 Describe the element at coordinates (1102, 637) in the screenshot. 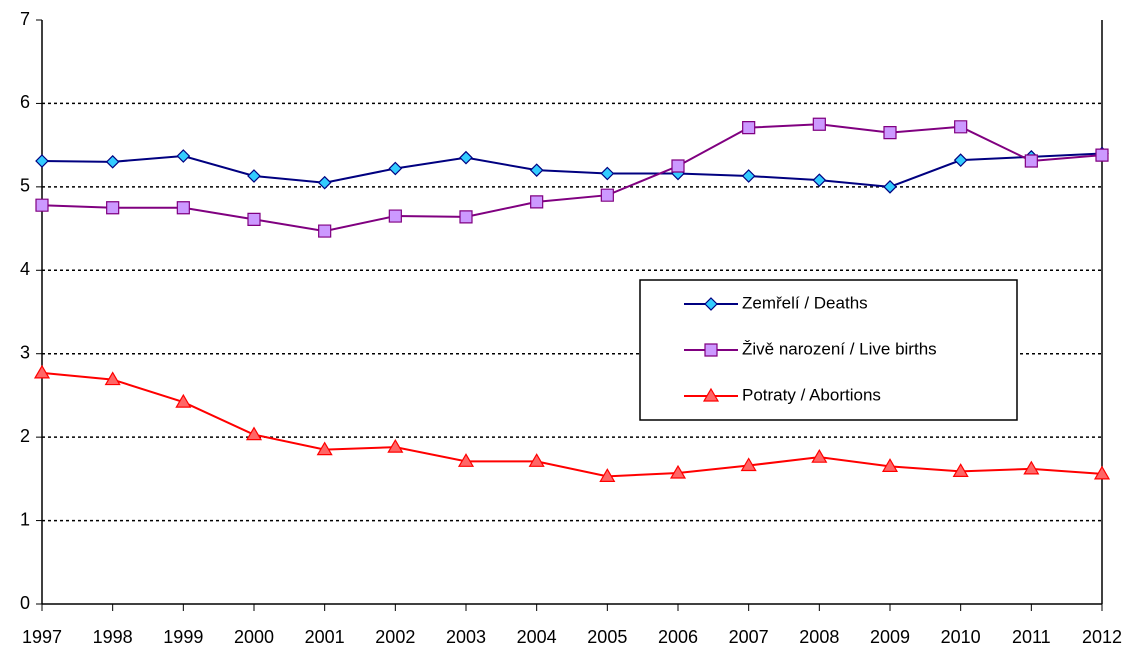

I see `x-tick-label: 2012` at that location.